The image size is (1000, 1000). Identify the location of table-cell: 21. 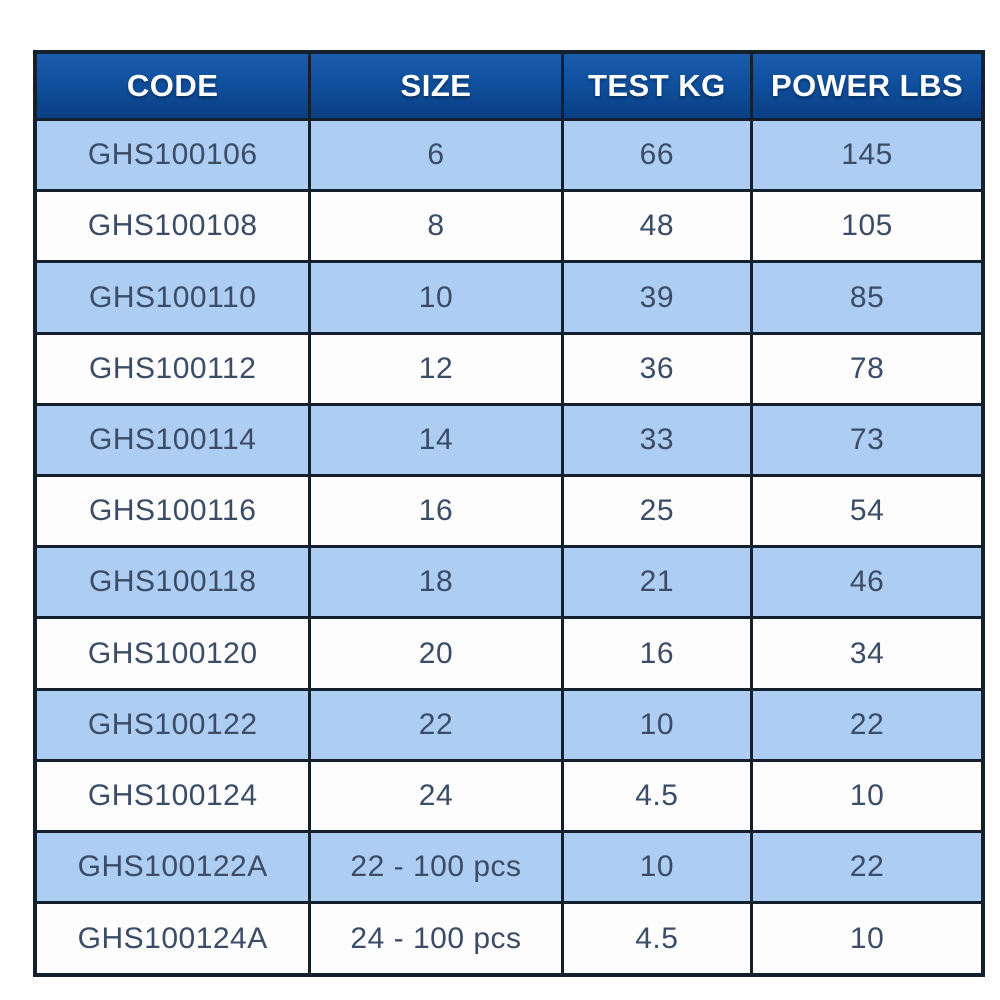
(657, 582).